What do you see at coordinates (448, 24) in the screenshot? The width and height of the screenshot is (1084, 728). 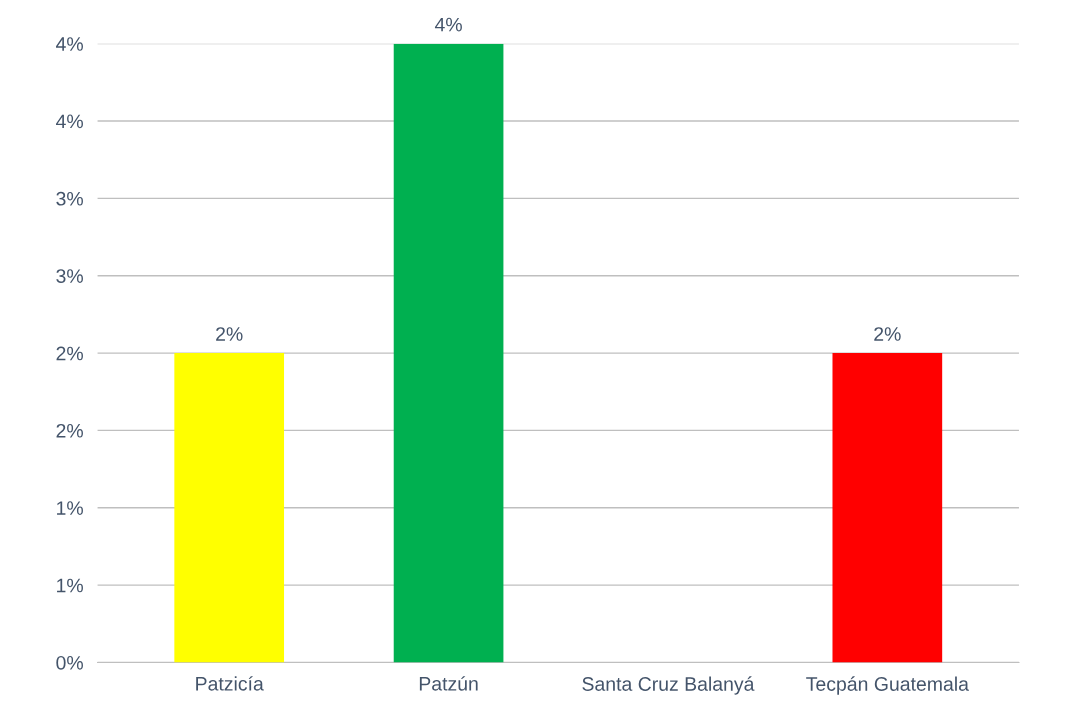 I see `data-label: 4%` at bounding box center [448, 24].